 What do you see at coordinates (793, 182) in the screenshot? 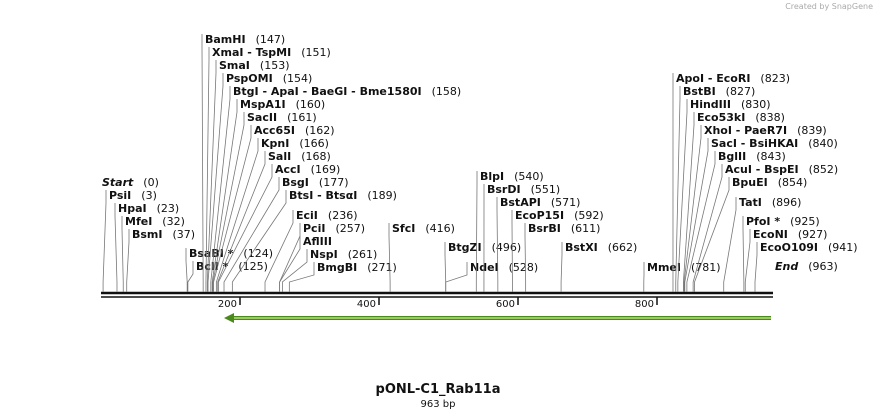
I see `site-position: (854)` at bounding box center [793, 182].